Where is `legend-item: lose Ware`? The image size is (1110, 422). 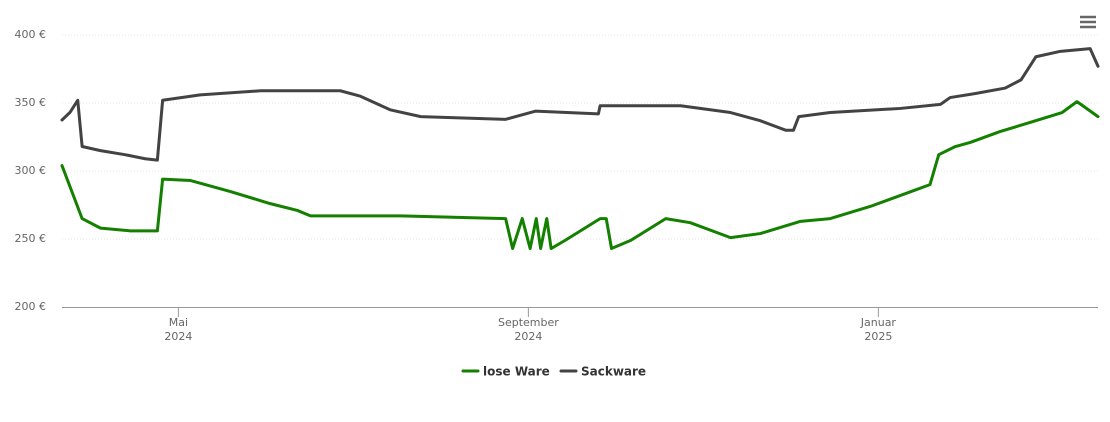 legend-item: lose Ware is located at coordinates (505, 372).